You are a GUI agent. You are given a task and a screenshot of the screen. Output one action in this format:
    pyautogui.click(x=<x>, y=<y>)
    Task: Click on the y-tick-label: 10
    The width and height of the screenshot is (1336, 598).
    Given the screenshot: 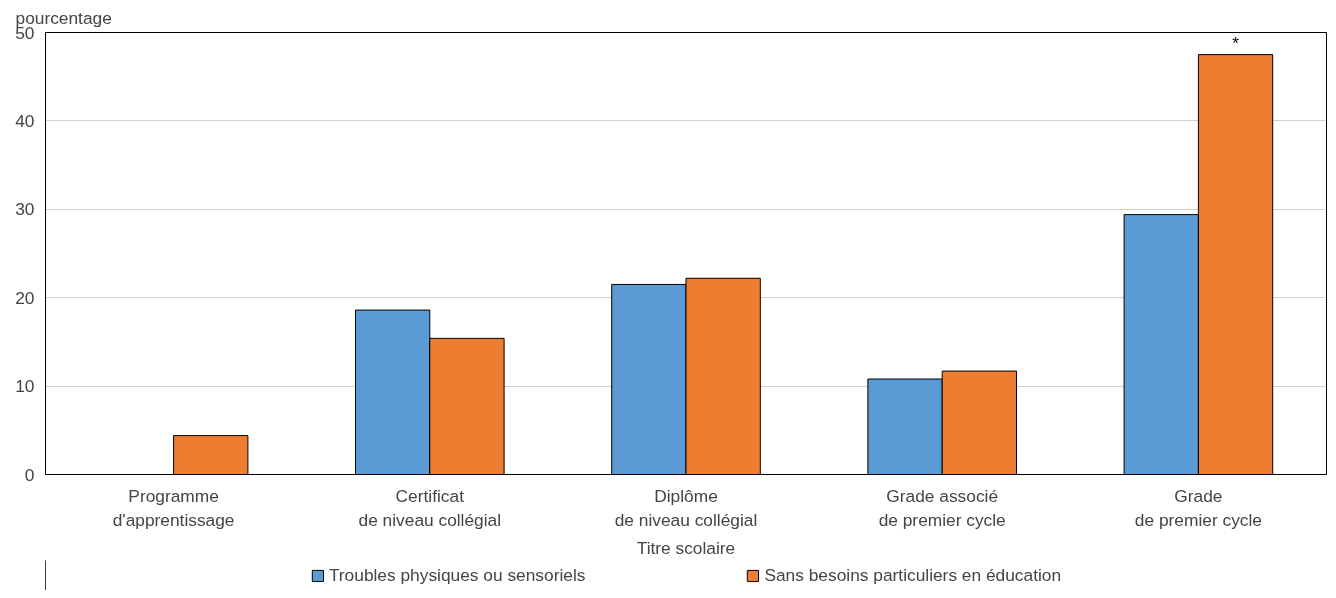 What is the action you would take?
    pyautogui.click(x=25, y=386)
    